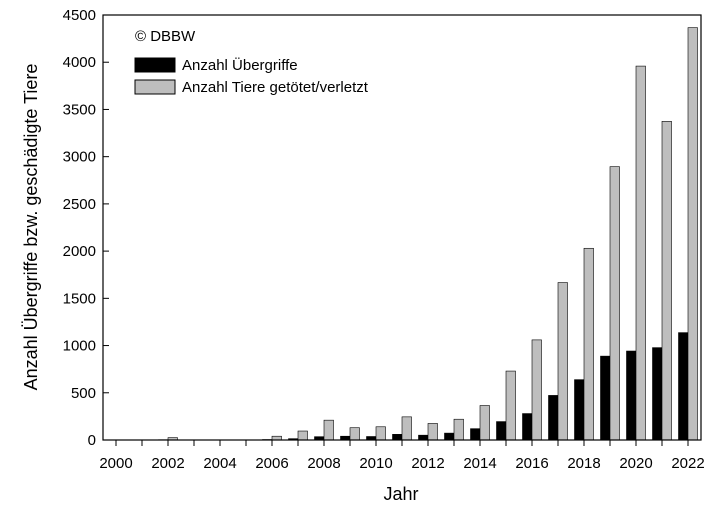 The width and height of the screenshot is (723, 509). What do you see at coordinates (614, 303) in the screenshot?
I see `bar-s1-2019` at bounding box center [614, 303].